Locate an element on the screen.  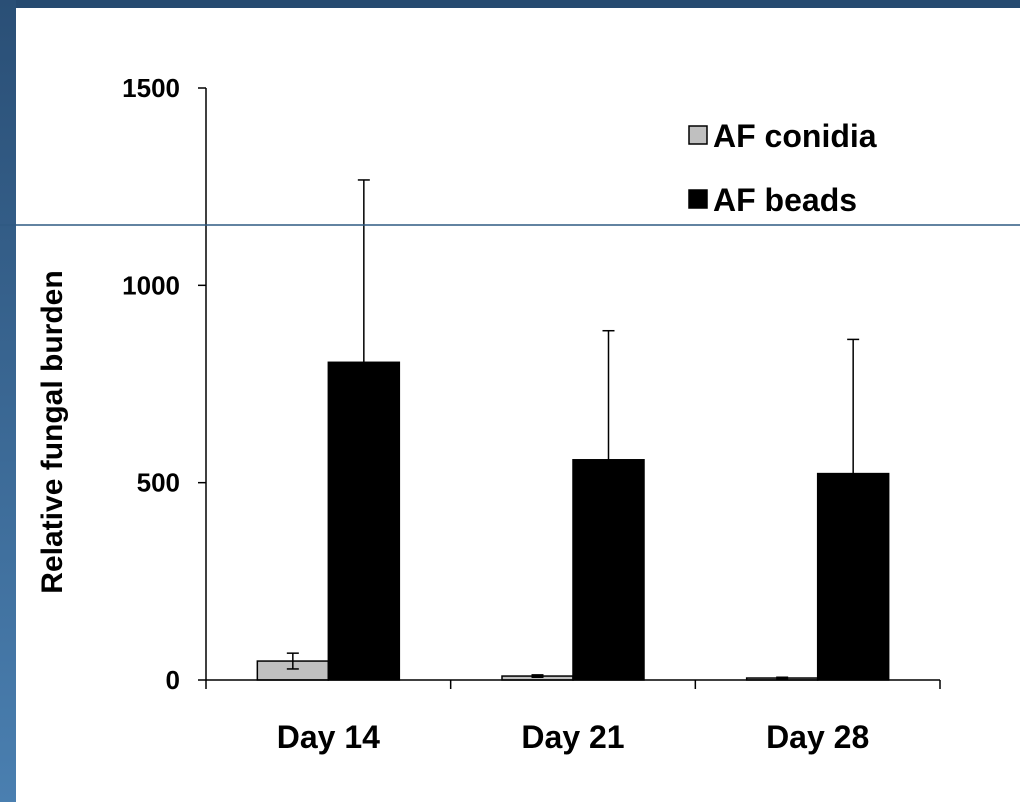
y-tick-label: 1500 is located at coordinates (151, 88).